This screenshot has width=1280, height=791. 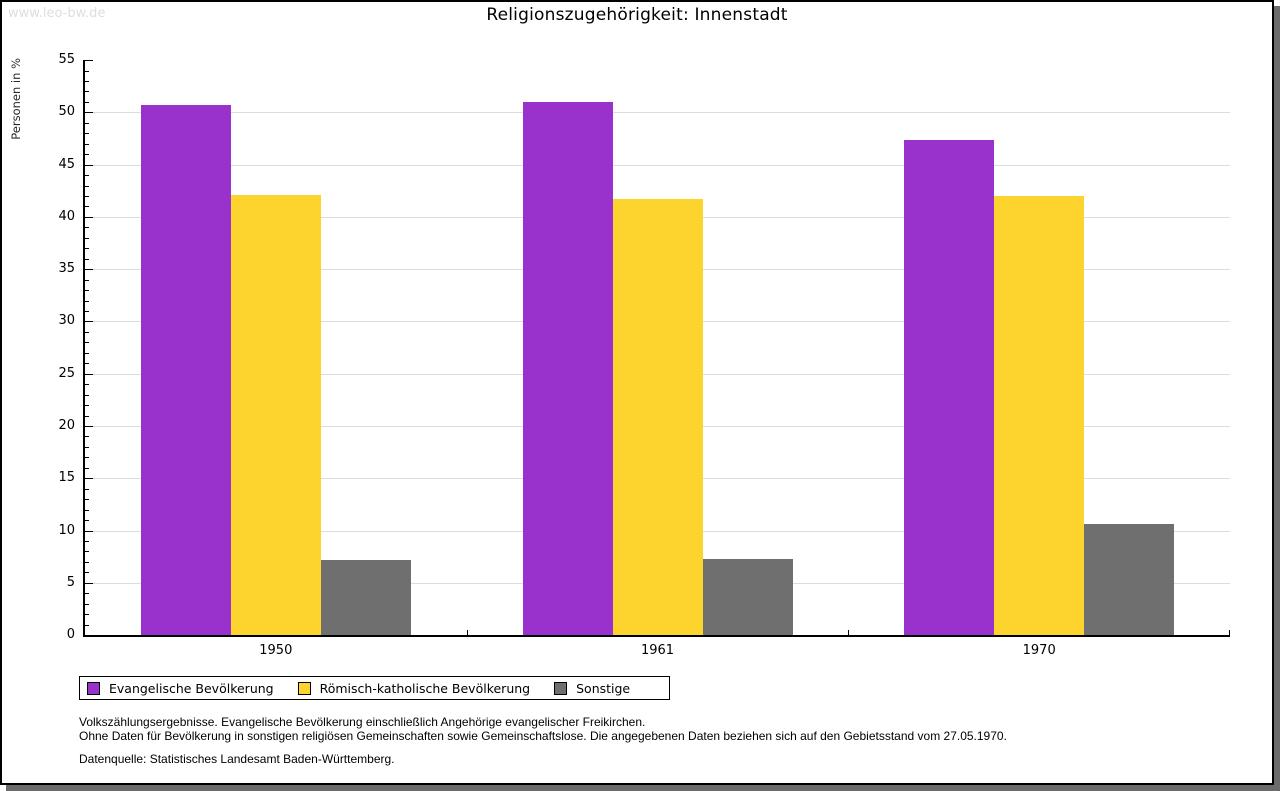 What do you see at coordinates (747, 596) in the screenshot?
I see `bar-1961-s2` at bounding box center [747, 596].